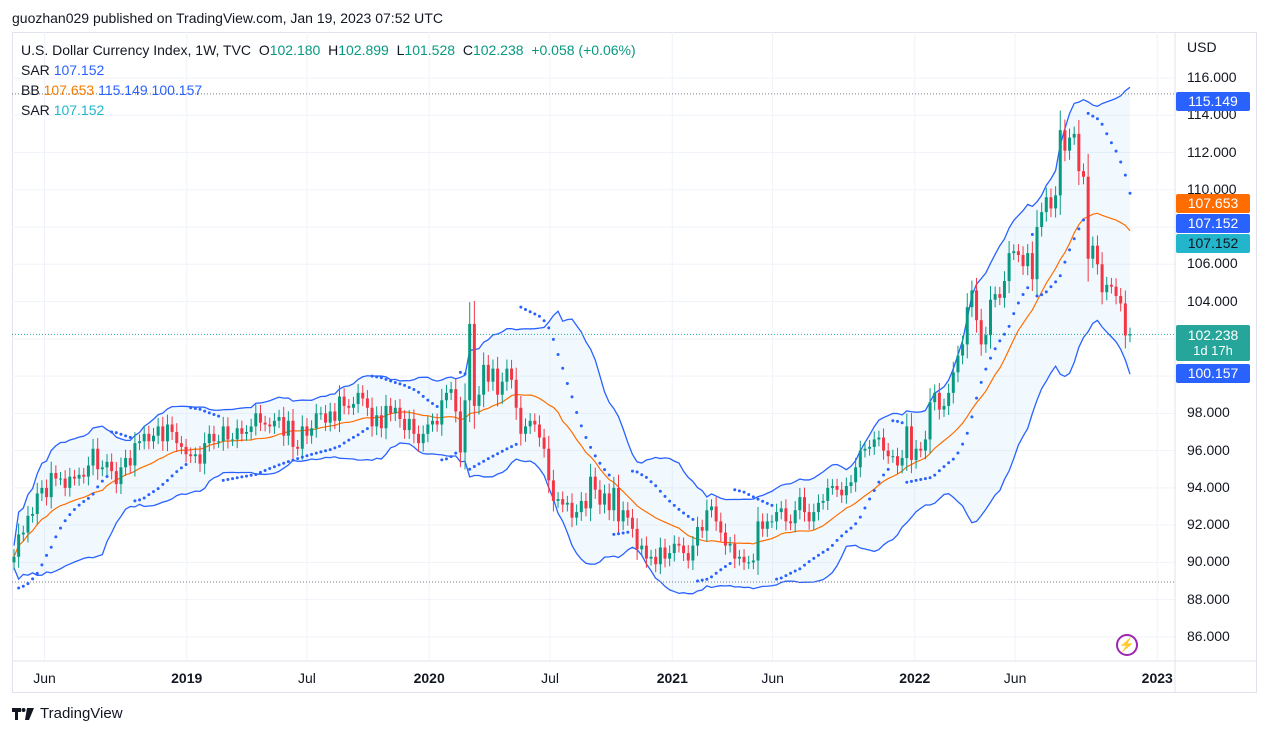 The image size is (1269, 735). I want to click on time-tick: 2020, so click(429, 678).